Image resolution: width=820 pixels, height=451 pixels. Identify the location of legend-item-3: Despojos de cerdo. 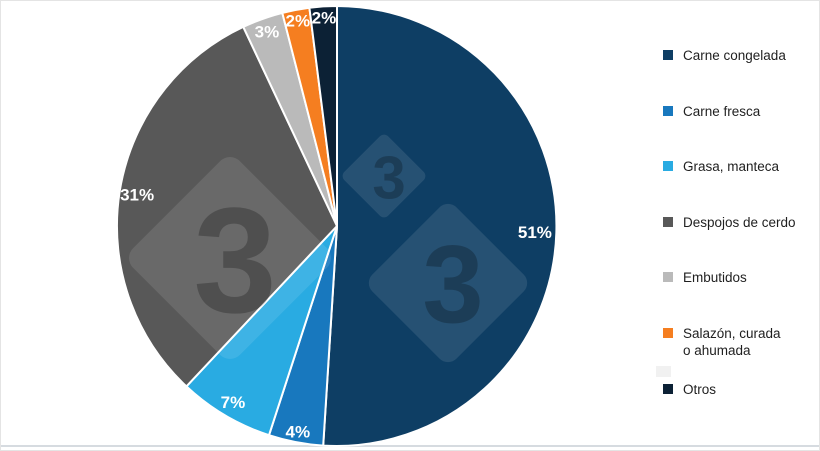
(729, 222).